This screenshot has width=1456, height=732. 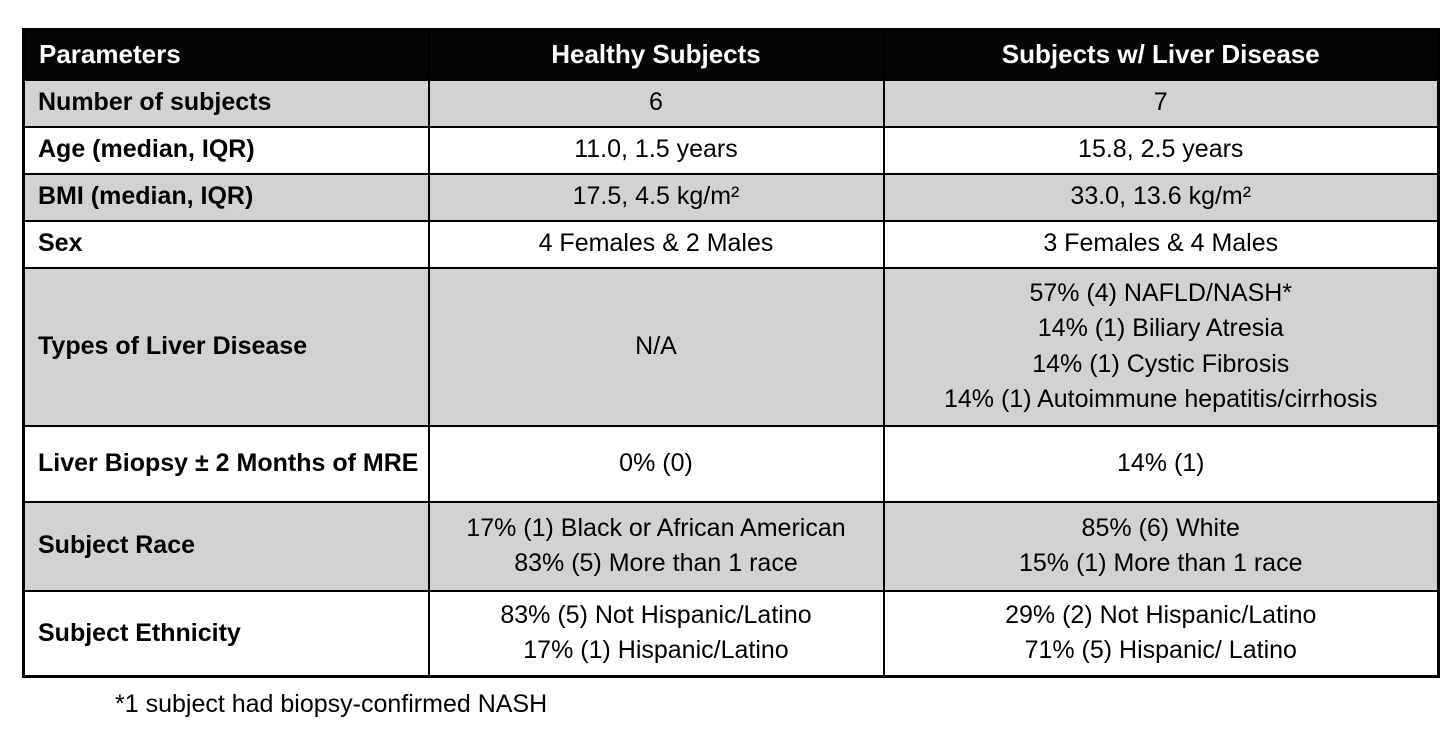 I want to click on param-cell: Subject Race, so click(x=226, y=546).